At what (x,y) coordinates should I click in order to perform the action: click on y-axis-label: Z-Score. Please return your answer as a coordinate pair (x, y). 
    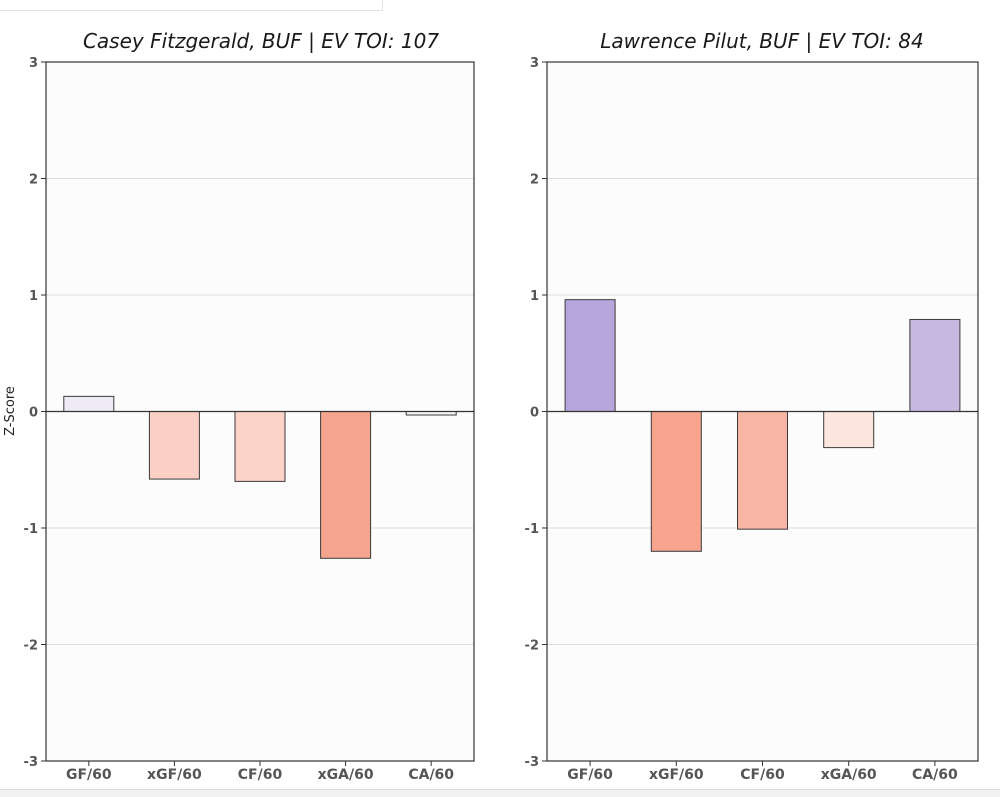
    Looking at the image, I should click on (10, 411).